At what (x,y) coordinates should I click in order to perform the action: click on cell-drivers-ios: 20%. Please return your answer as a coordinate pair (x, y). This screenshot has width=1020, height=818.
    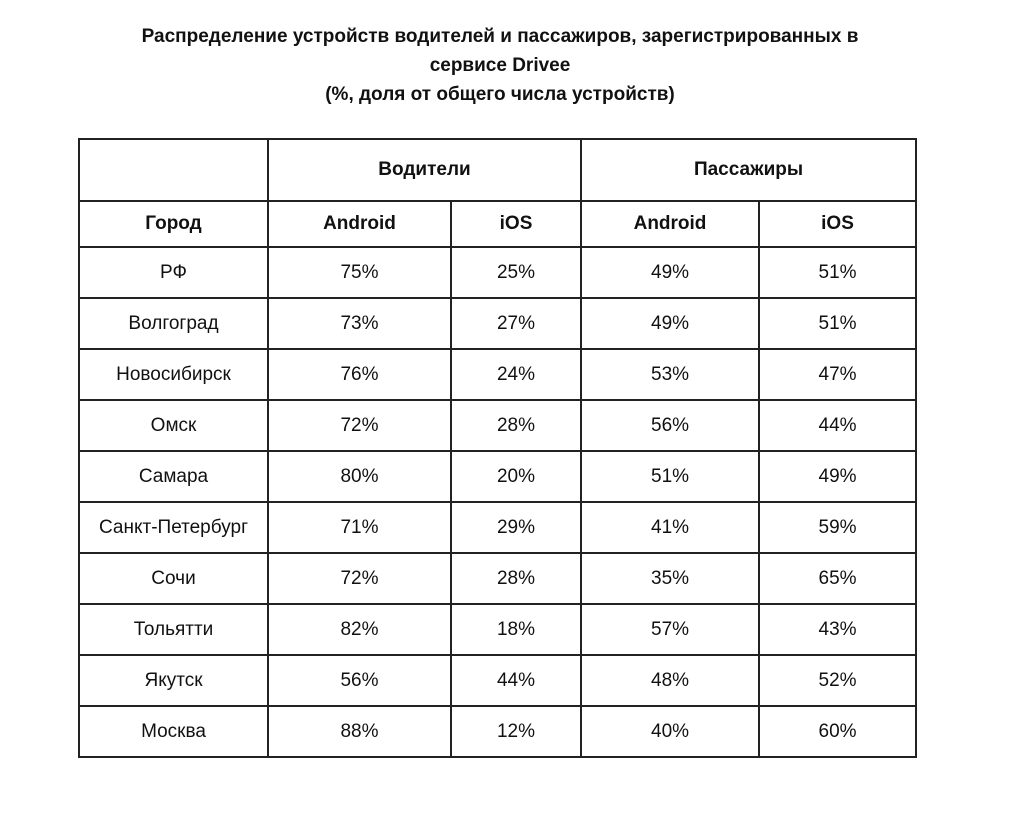
    Looking at the image, I should click on (516, 476).